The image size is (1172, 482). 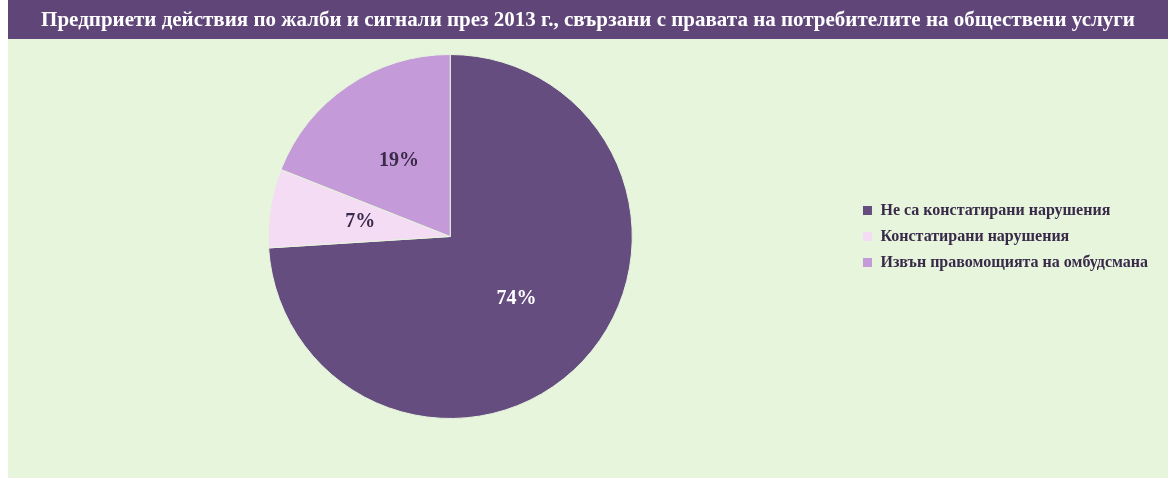 What do you see at coordinates (399, 159) in the screenshot?
I see `data-label: 19%` at bounding box center [399, 159].